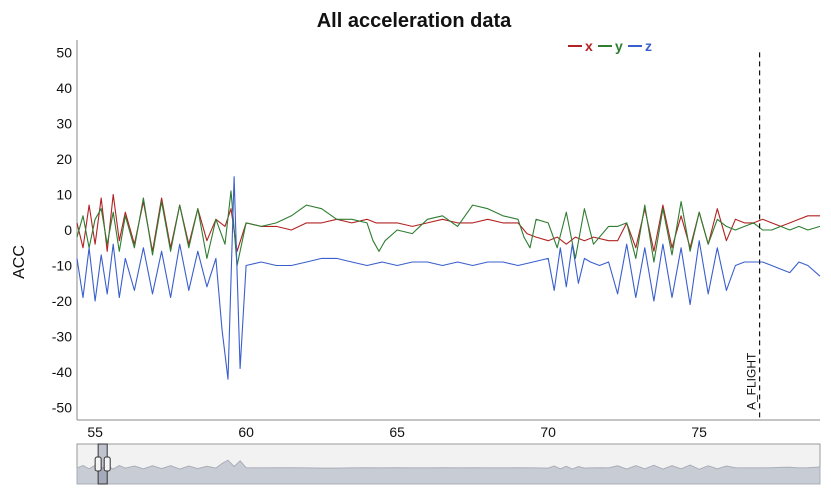 This screenshot has height=492, width=831. Describe the element at coordinates (648, 46) in the screenshot. I see `legend-label-z: z` at that location.